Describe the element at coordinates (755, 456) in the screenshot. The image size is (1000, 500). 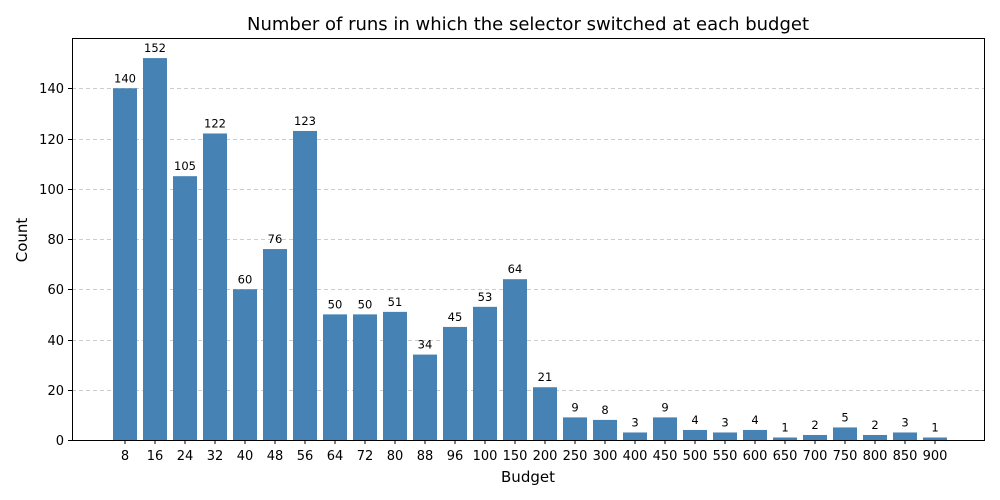
I see `x-tick-label: 600` at that location.